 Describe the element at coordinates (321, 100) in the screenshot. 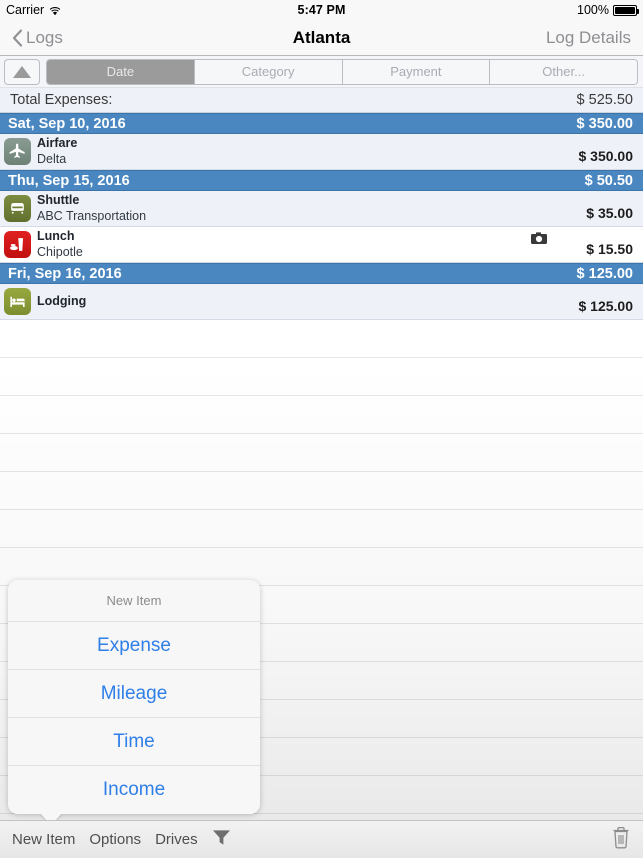

I see `total-expenses-bar: Total Expenses: $ 525.50` at that location.